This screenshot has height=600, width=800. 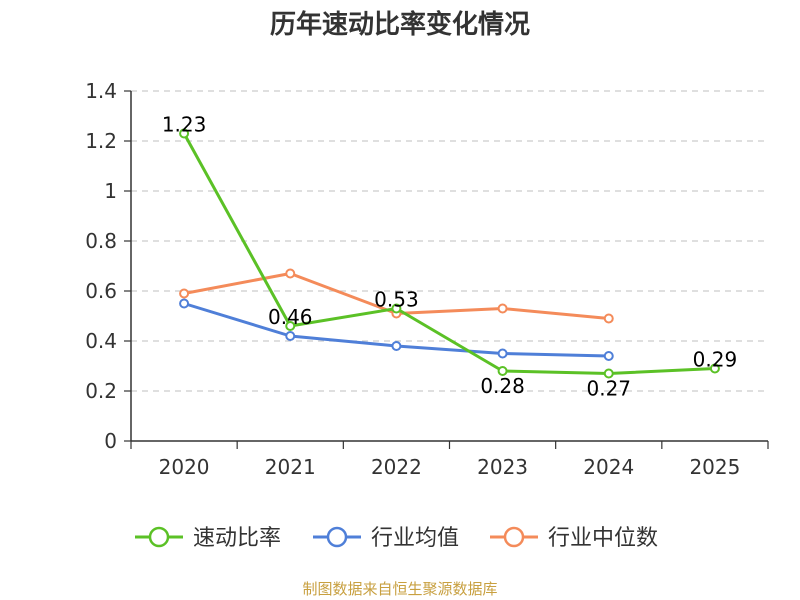 I want to click on x-tick-label: 2022, so click(x=396, y=467).